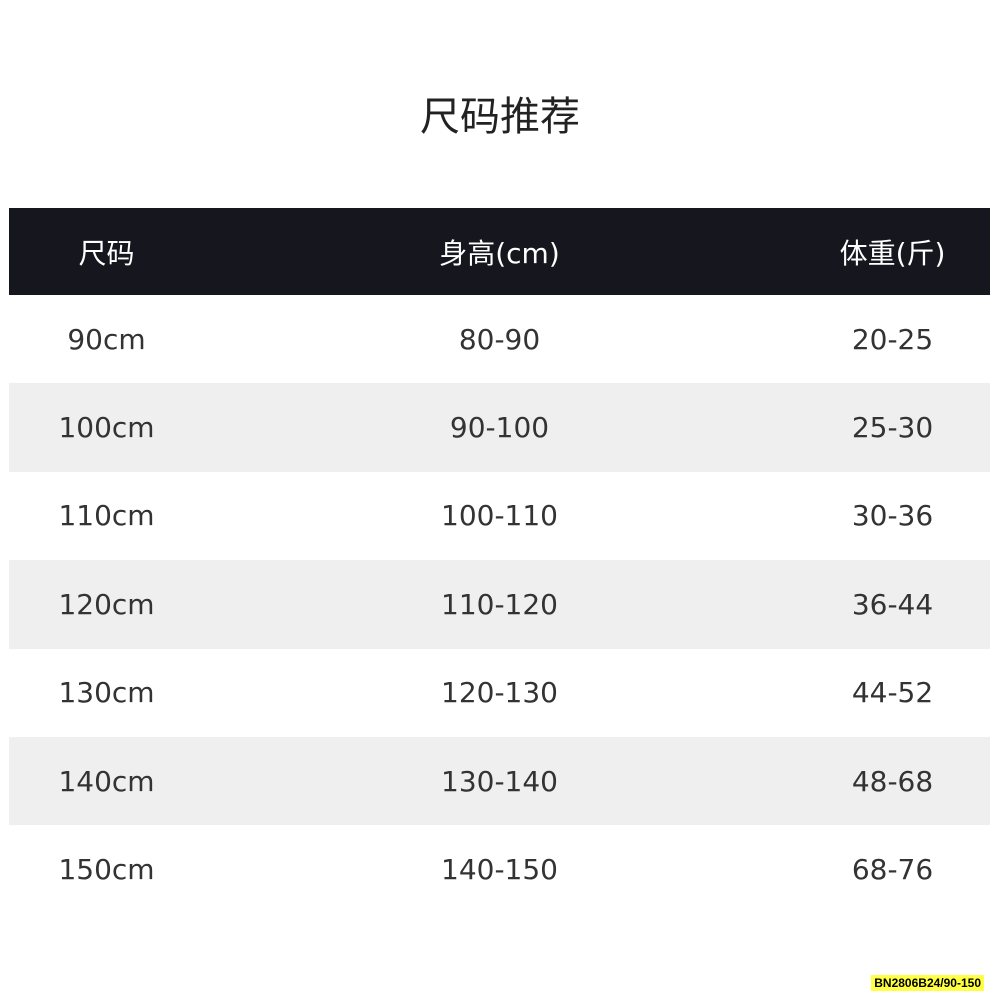  I want to click on table-cell: 90cm, so click(106, 339).